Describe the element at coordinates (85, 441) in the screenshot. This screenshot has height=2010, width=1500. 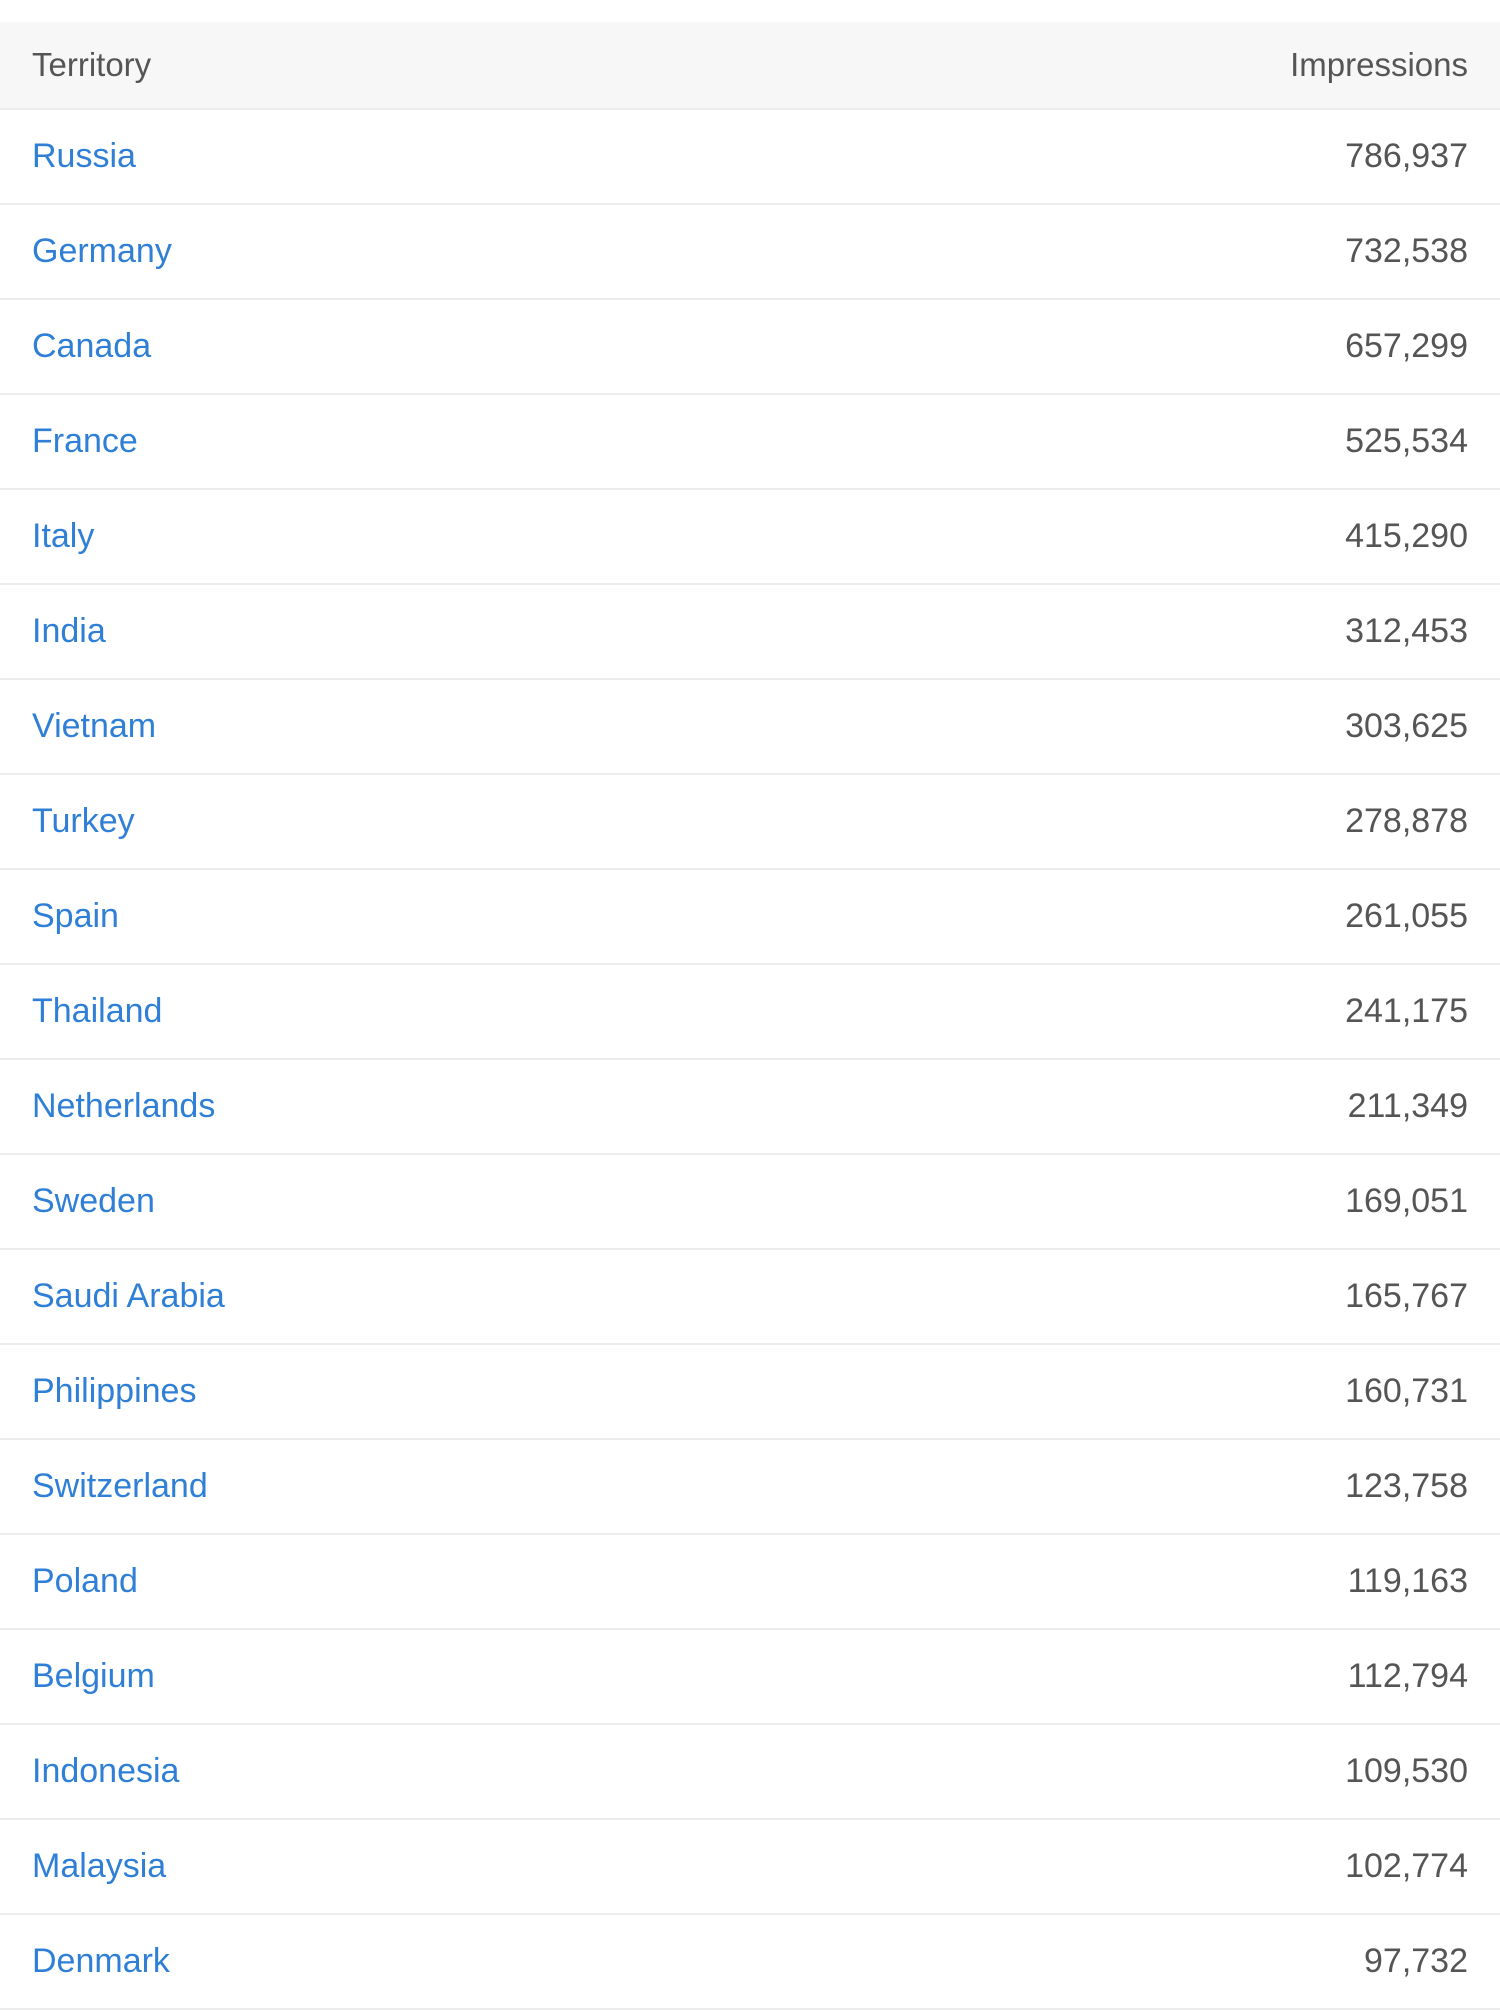
I see `territory-link: France` at that location.